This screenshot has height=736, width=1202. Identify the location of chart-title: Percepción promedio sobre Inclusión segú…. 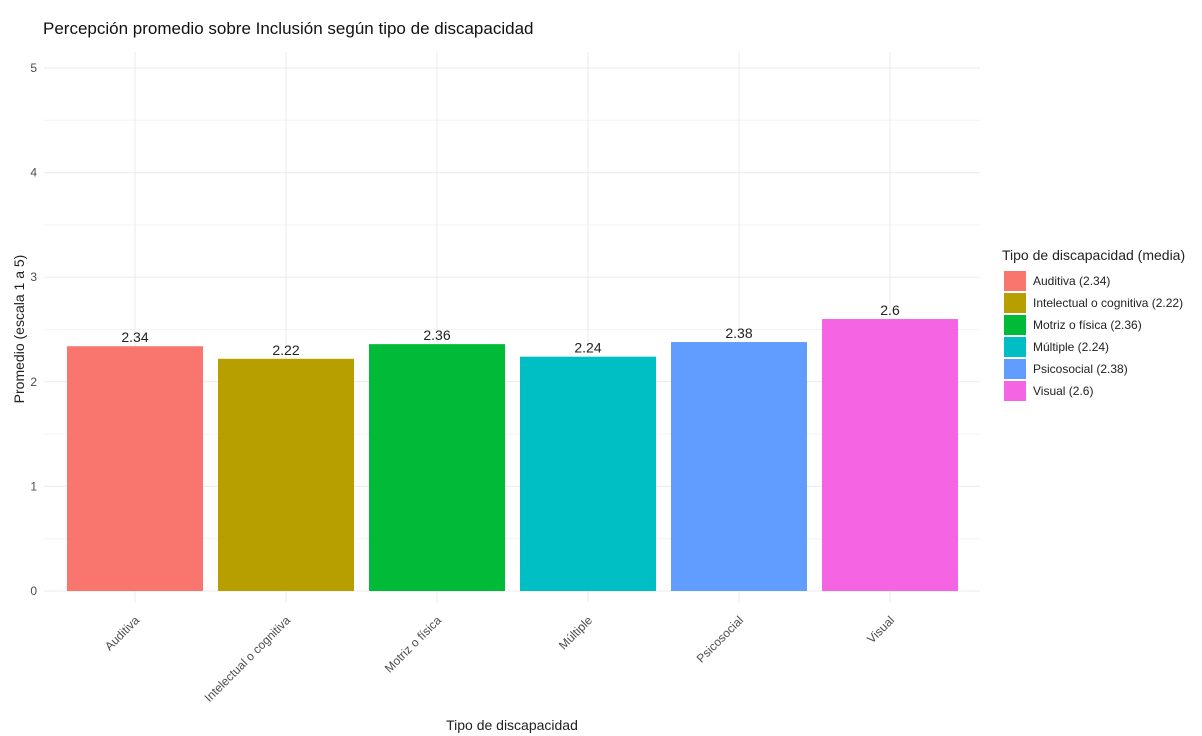
(288, 28).